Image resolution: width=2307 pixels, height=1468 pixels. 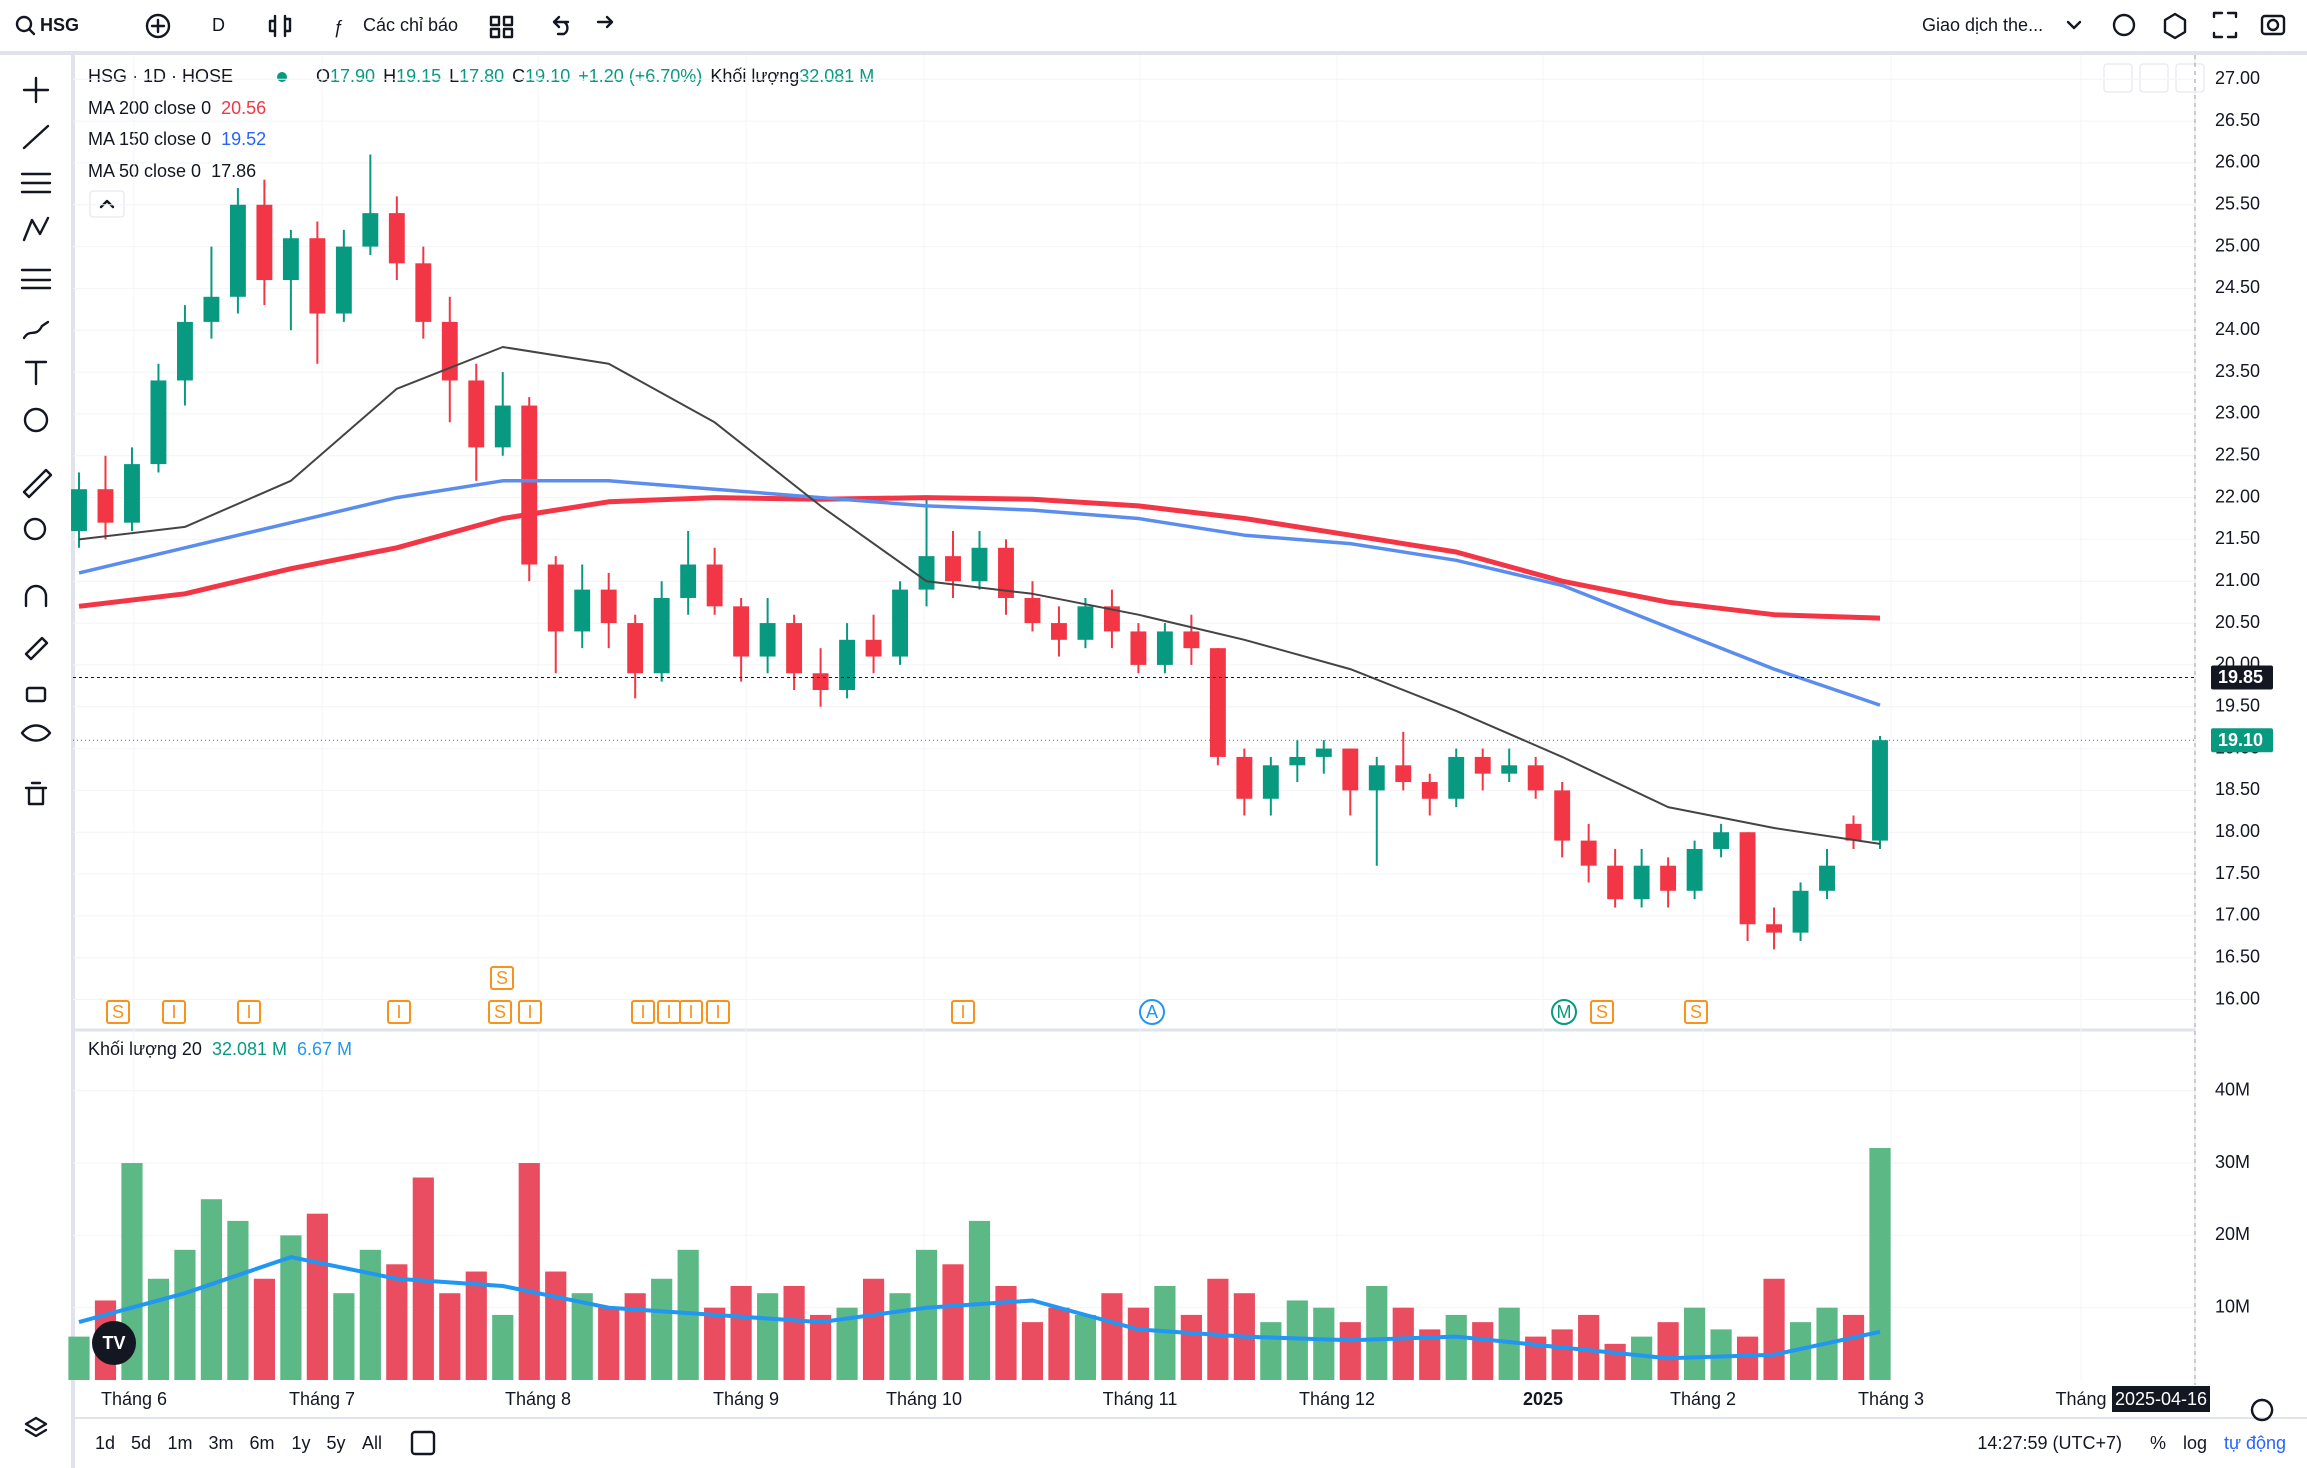 What do you see at coordinates (300, 1443) in the screenshot?
I see `range-button: 1y` at bounding box center [300, 1443].